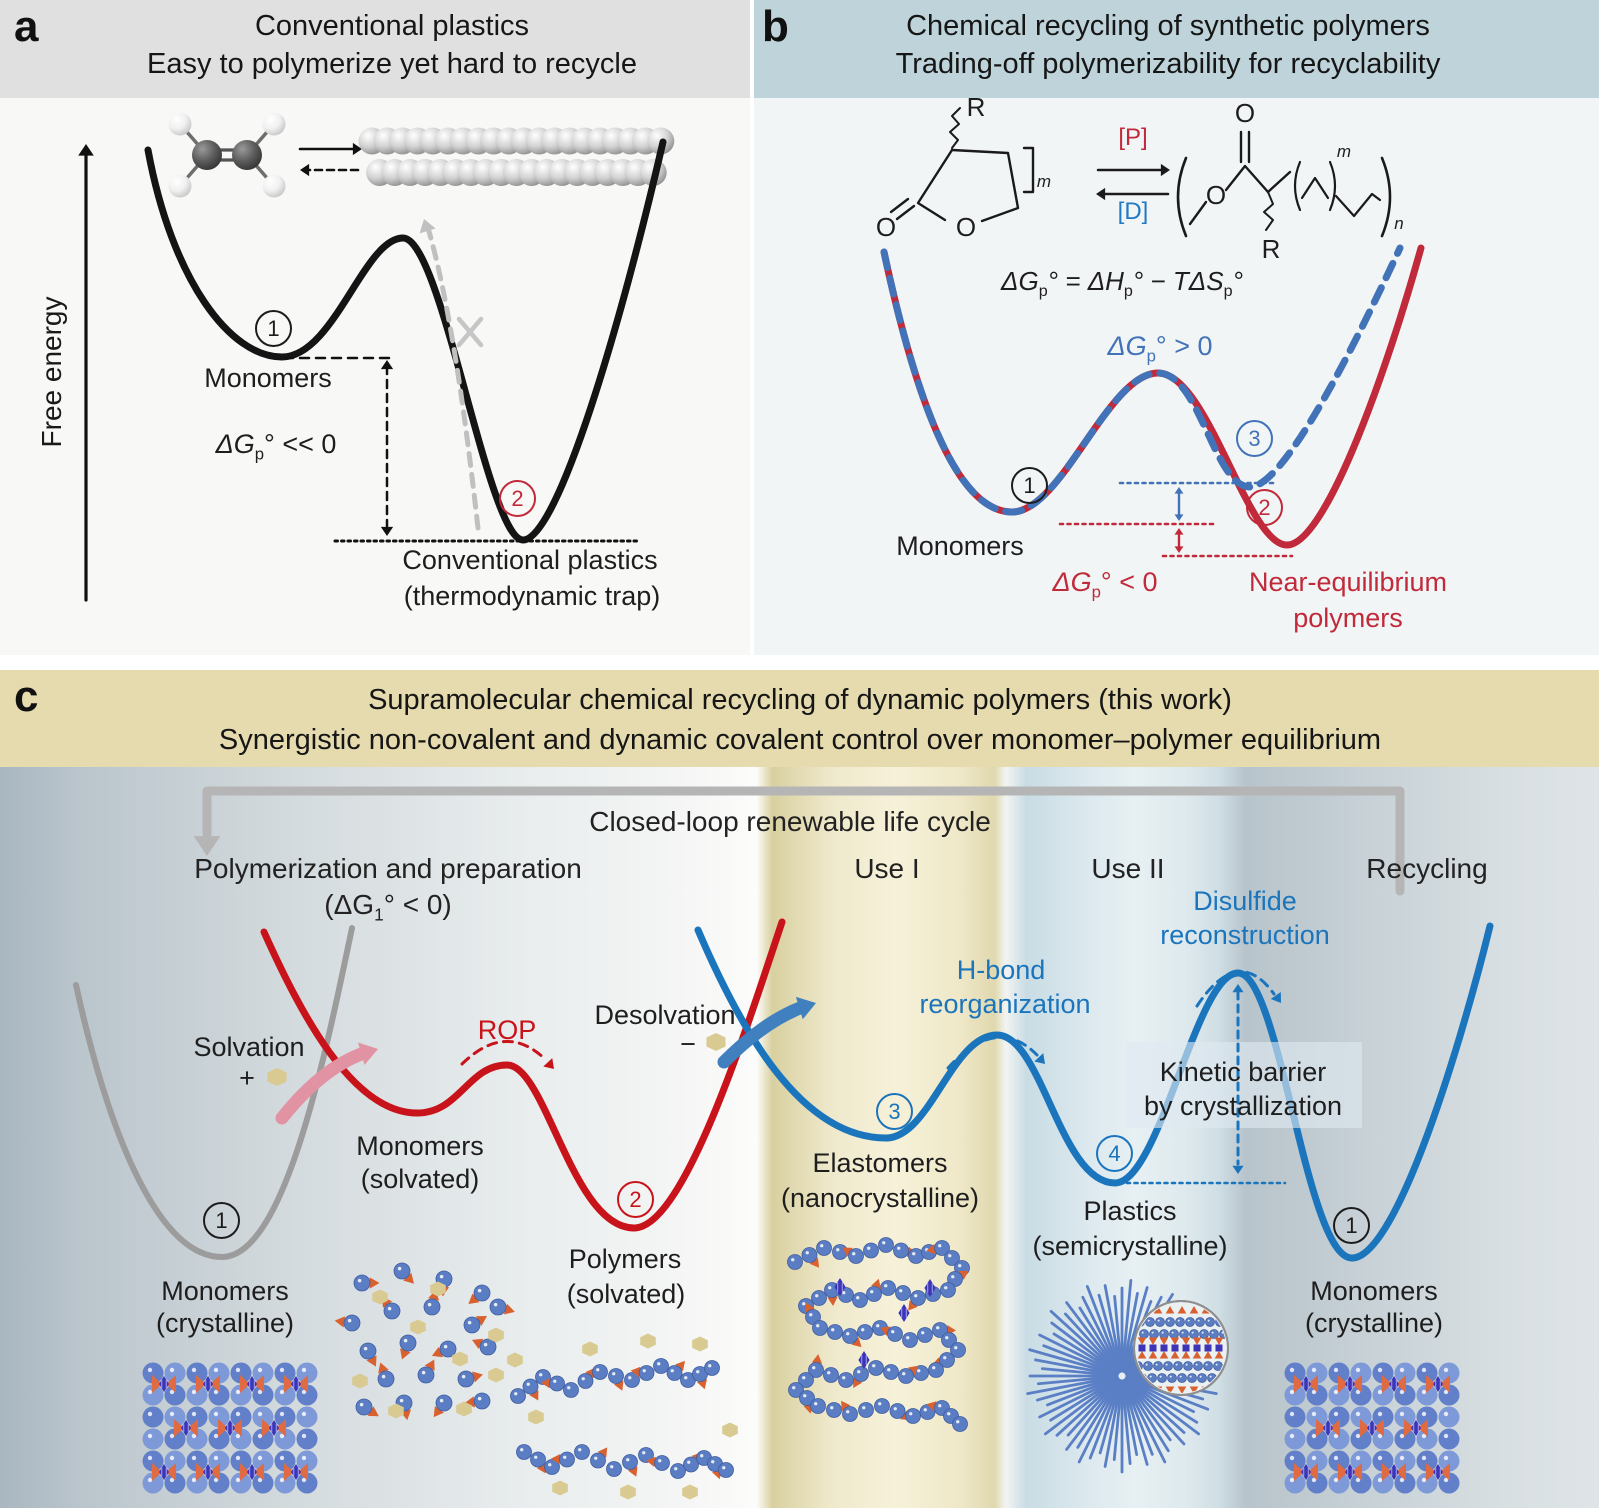 The width and height of the screenshot is (1599, 1508). What do you see at coordinates (1348, 582) in the screenshot?
I see `near-equilibrium-label-1: Near-equilibrium` at bounding box center [1348, 582].